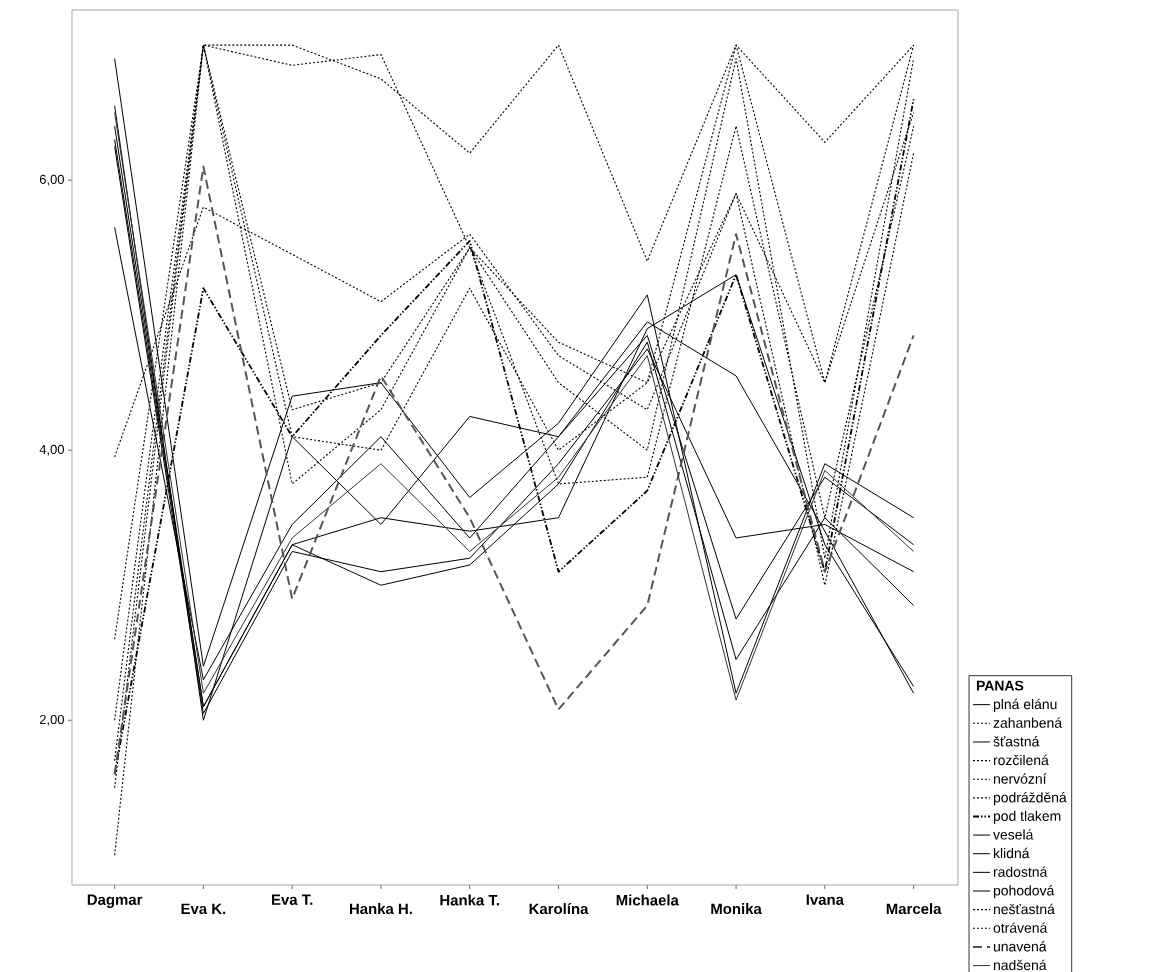  Describe the element at coordinates (470, 900) in the screenshot. I see `x-tick-label: Hanka T.` at that location.